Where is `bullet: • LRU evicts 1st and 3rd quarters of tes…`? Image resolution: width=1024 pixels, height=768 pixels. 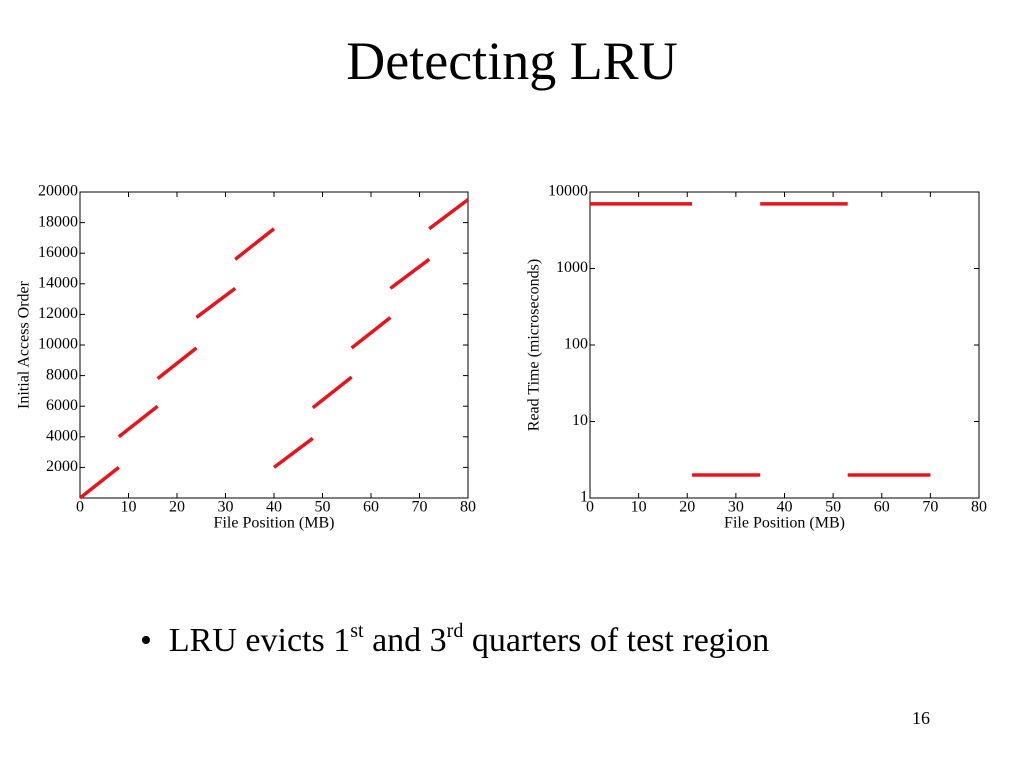
bullet: • LRU evicts 1st and 3rd quarters of tes… is located at coordinates (455, 639).